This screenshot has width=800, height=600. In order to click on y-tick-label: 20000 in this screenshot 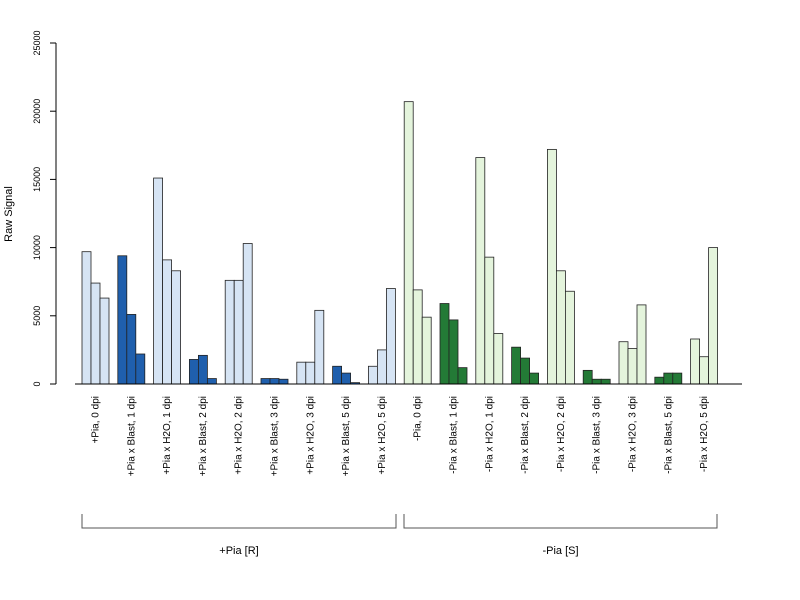, I will do `click(37, 111)`.